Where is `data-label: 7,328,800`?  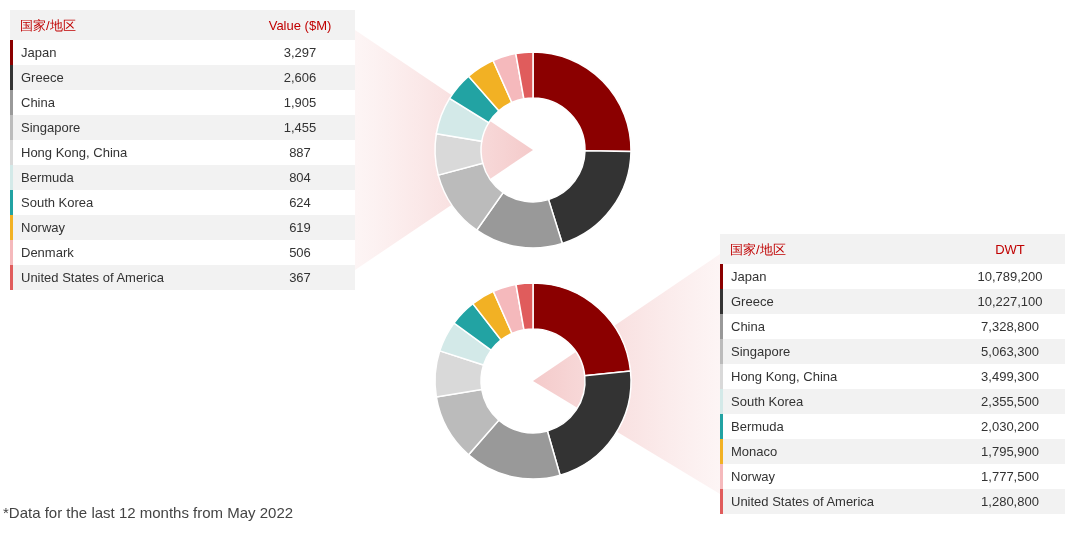
data-label: 7,328,800 is located at coordinates (1010, 326).